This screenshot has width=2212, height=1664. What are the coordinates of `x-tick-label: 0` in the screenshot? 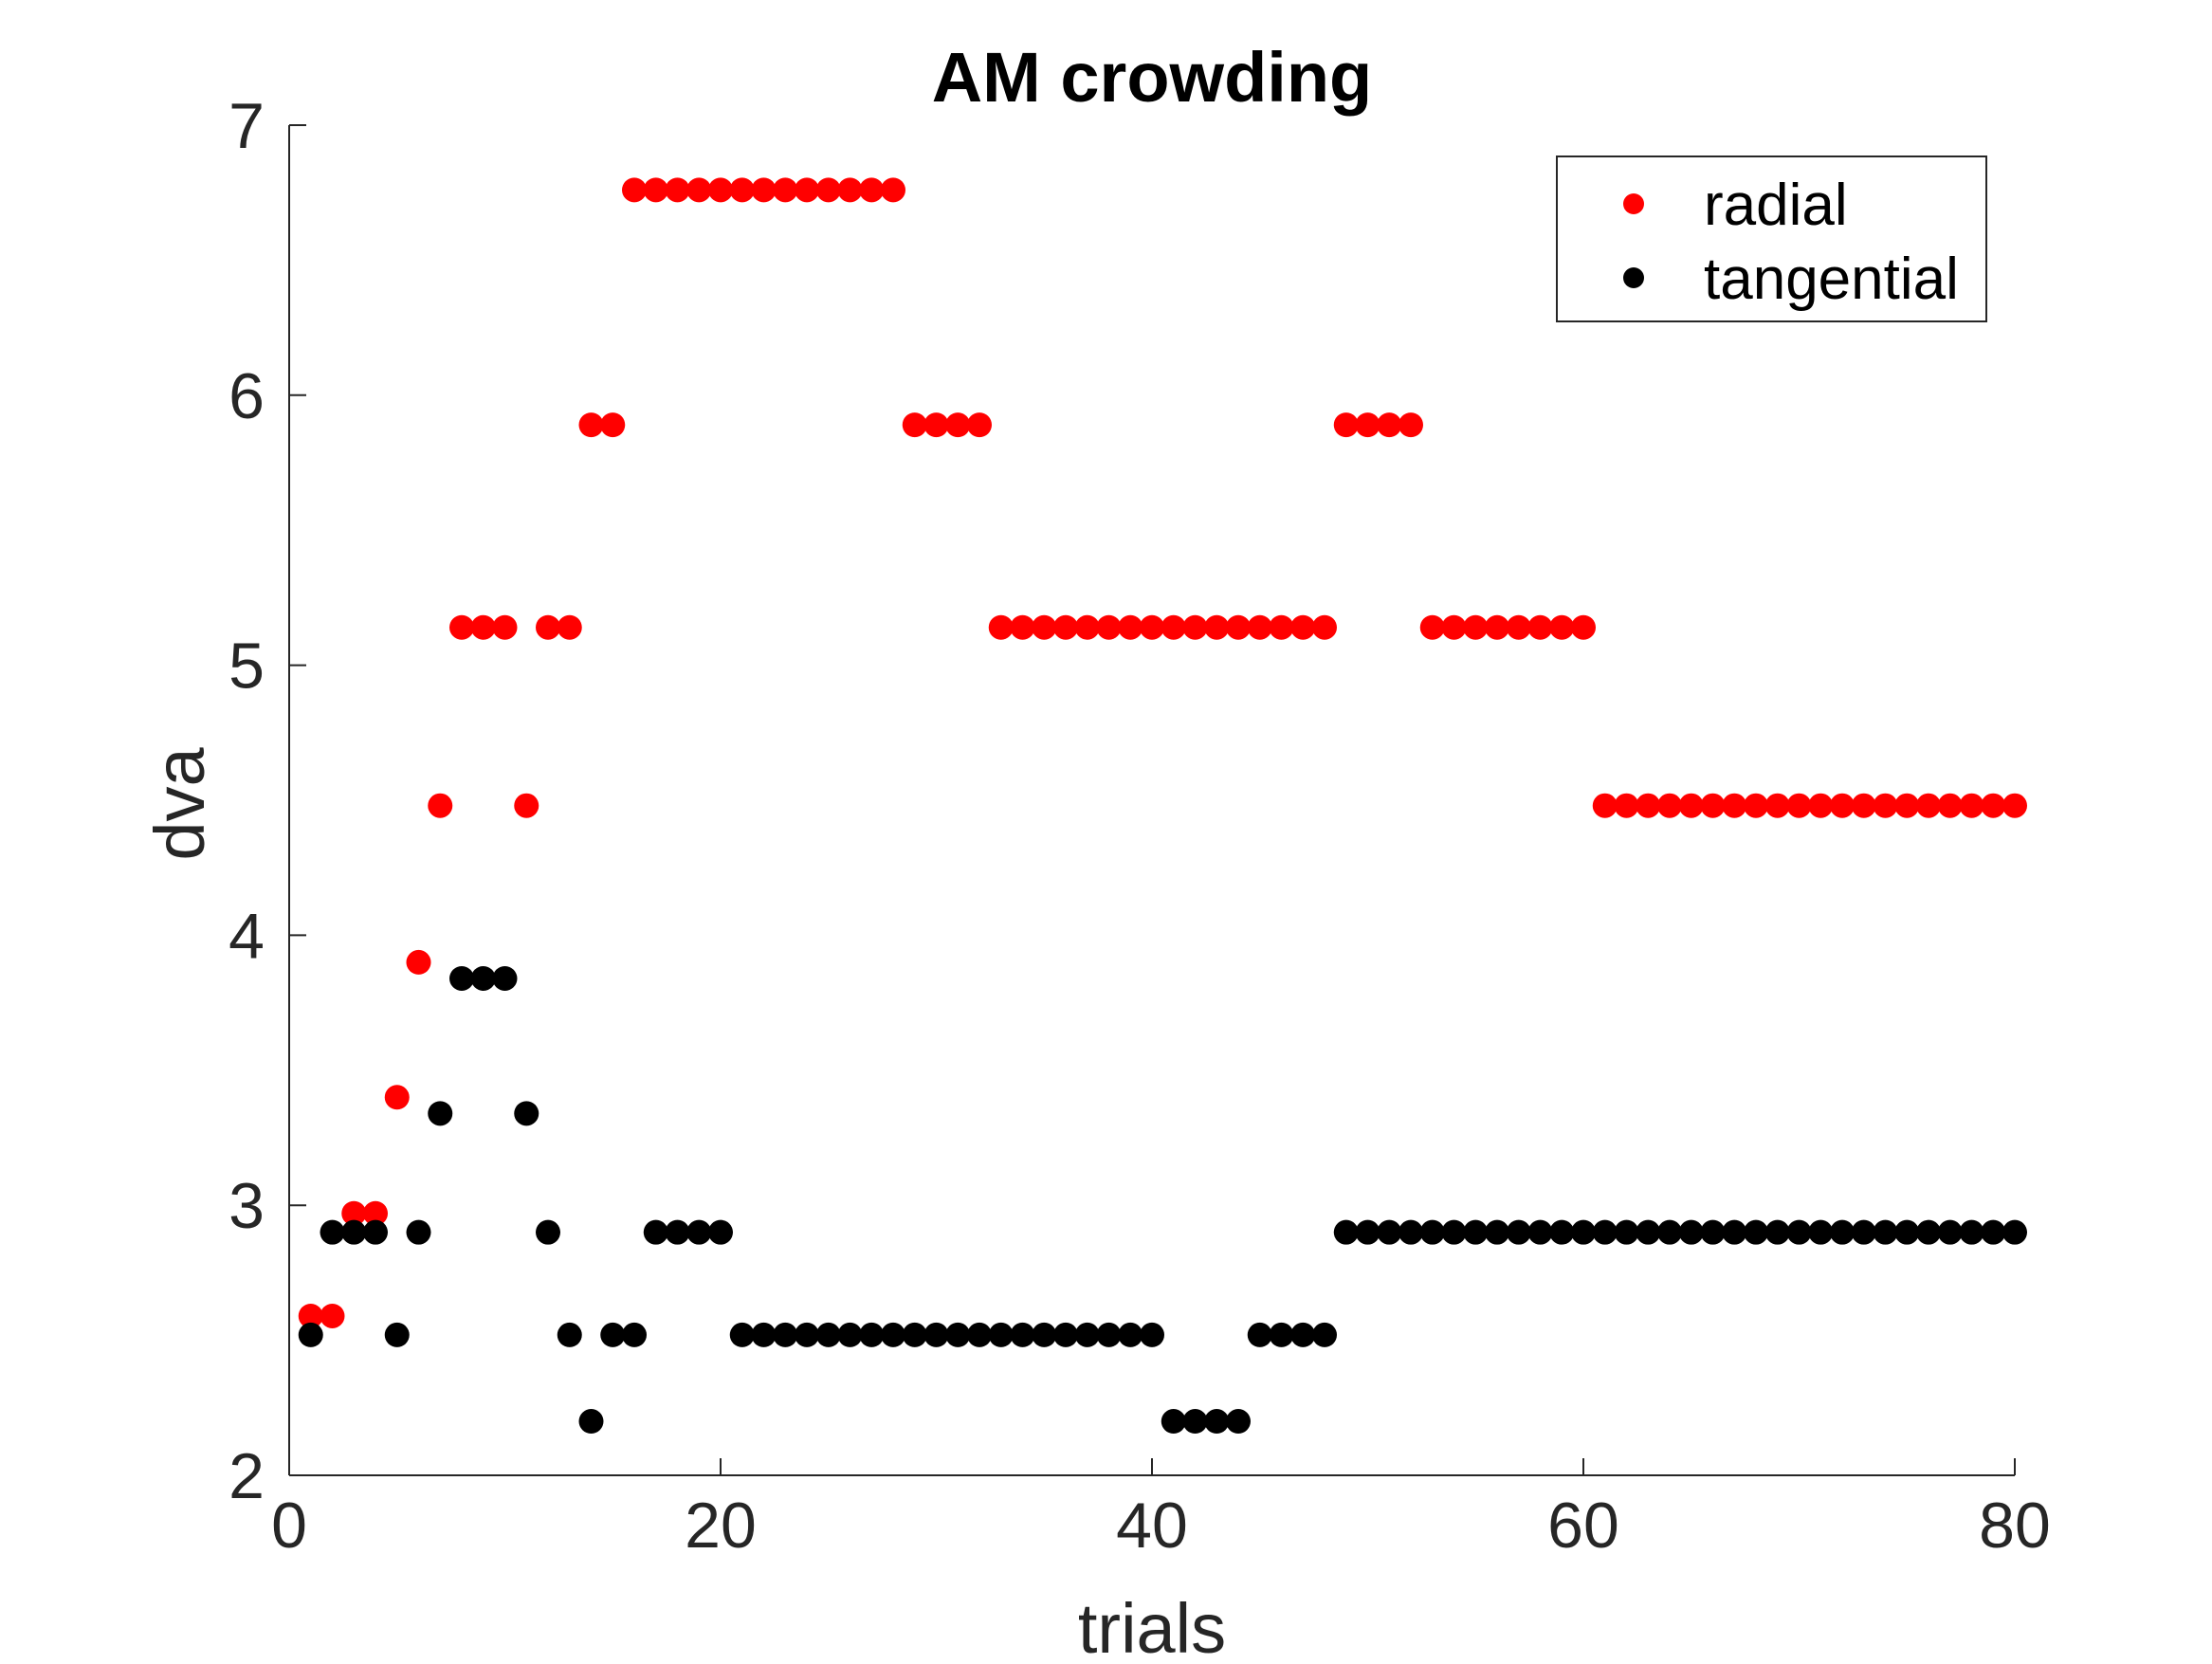 It's located at (289, 1526).